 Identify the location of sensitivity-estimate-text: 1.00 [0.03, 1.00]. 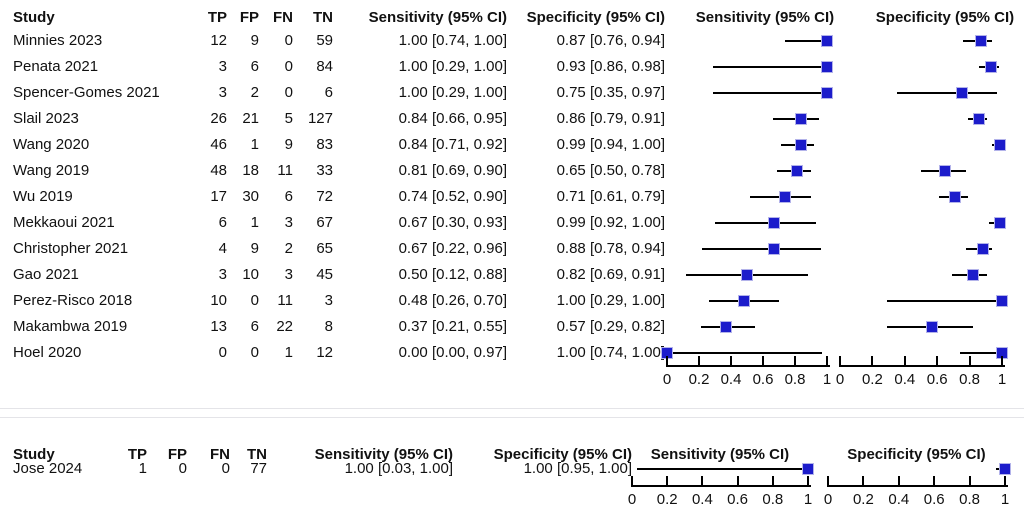
(398, 468).